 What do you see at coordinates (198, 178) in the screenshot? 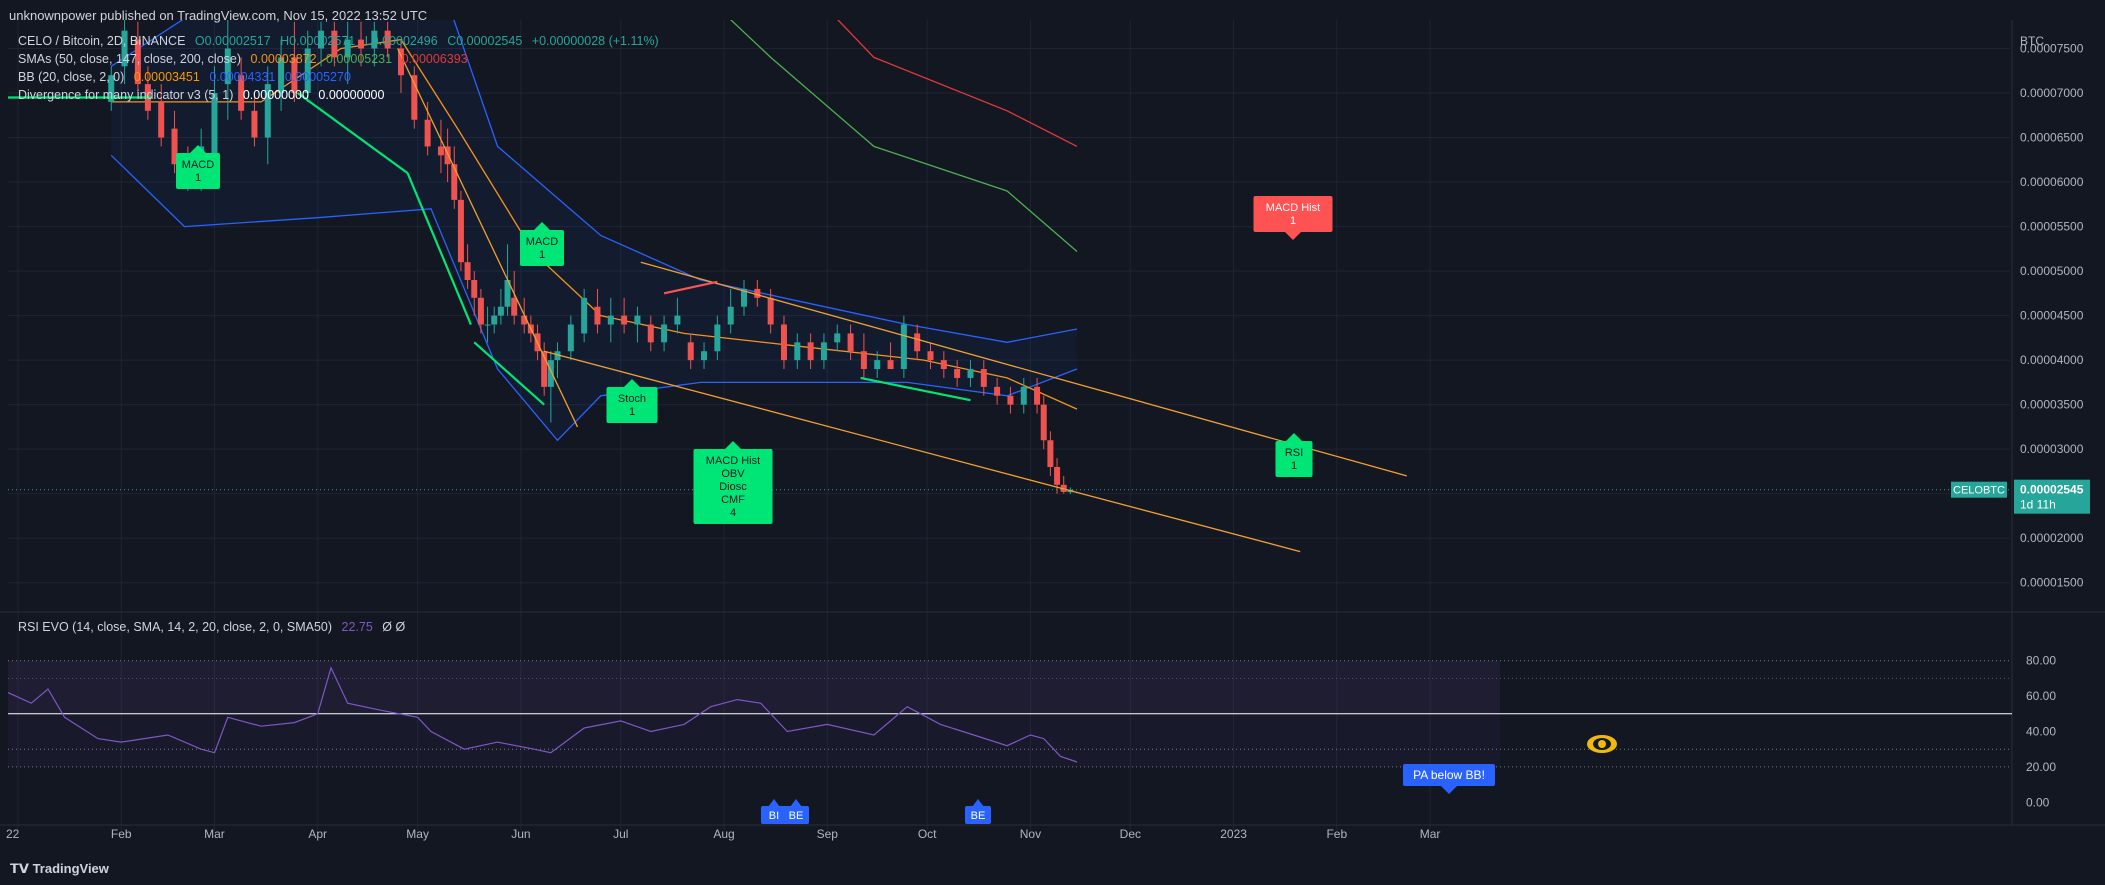
I see `macd-signal-1-text: 1` at bounding box center [198, 178].